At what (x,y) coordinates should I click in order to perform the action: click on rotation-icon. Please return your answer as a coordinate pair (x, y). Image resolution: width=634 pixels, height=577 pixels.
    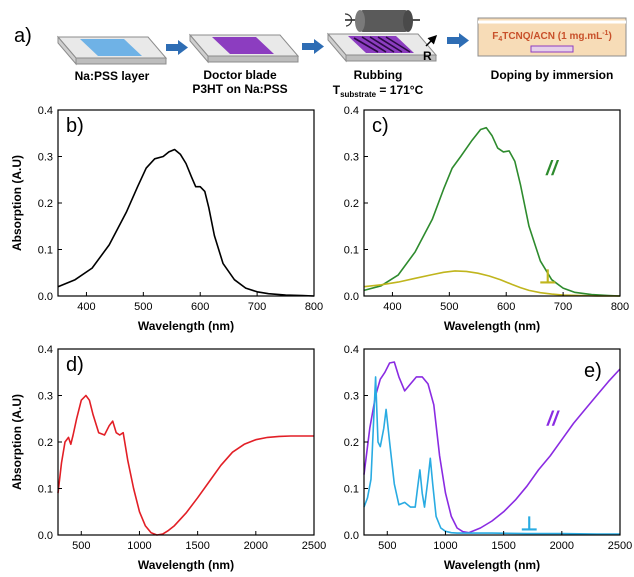
    Looking at the image, I should click on (348, 20).